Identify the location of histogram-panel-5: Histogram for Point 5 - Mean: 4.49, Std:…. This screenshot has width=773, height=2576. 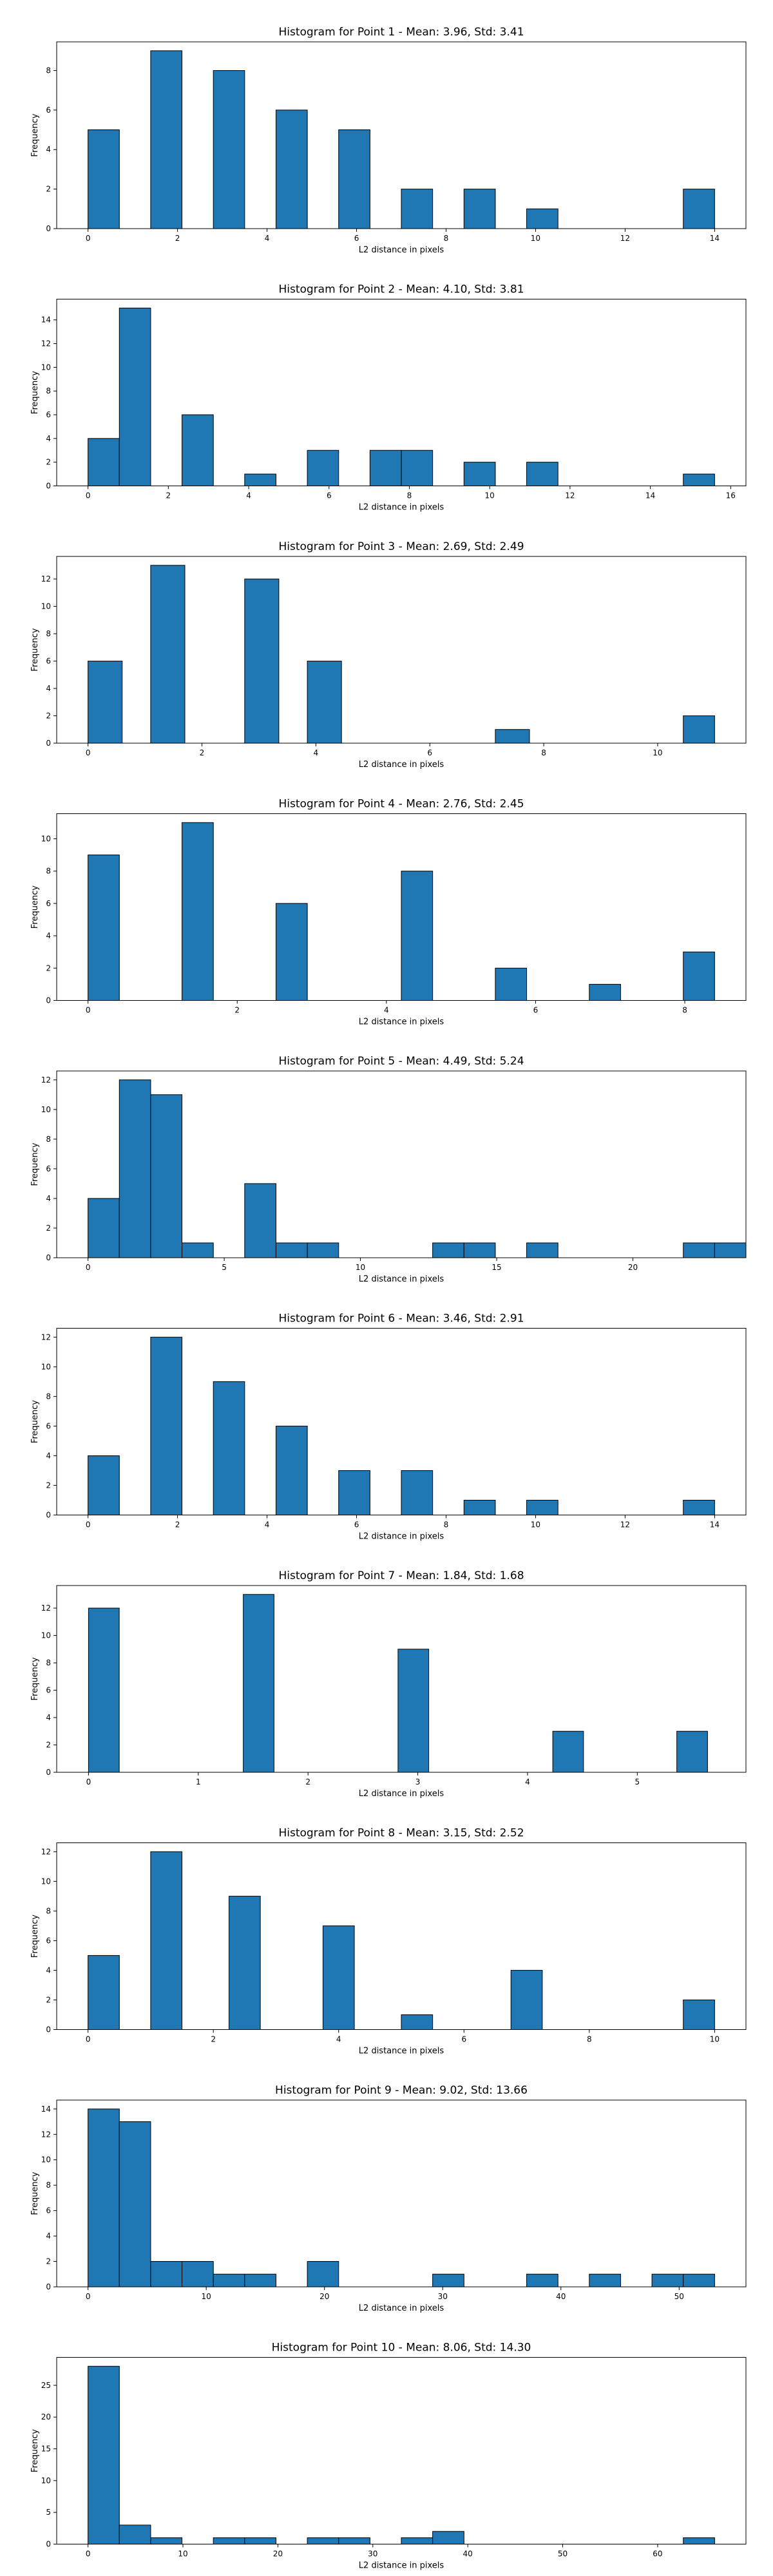
(388, 1169).